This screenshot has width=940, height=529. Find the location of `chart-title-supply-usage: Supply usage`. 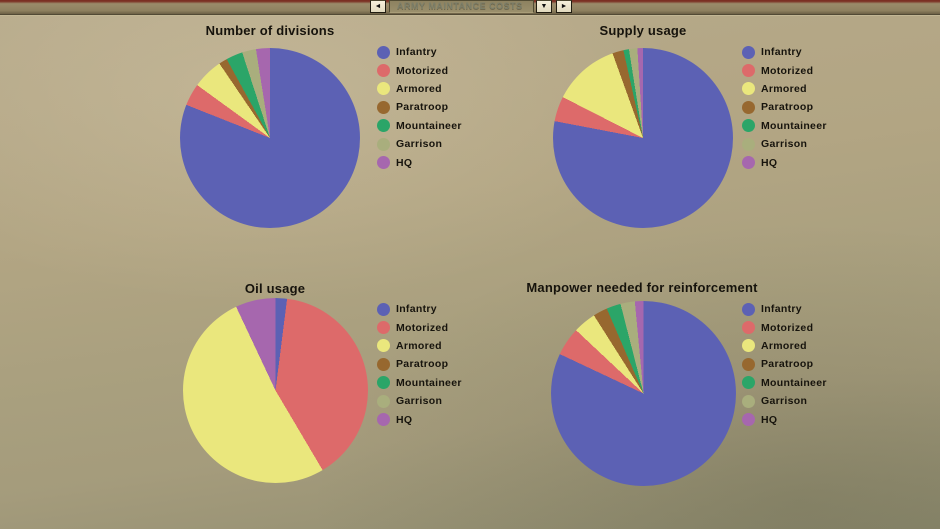

chart-title-supply-usage: Supply usage is located at coordinates (643, 30).